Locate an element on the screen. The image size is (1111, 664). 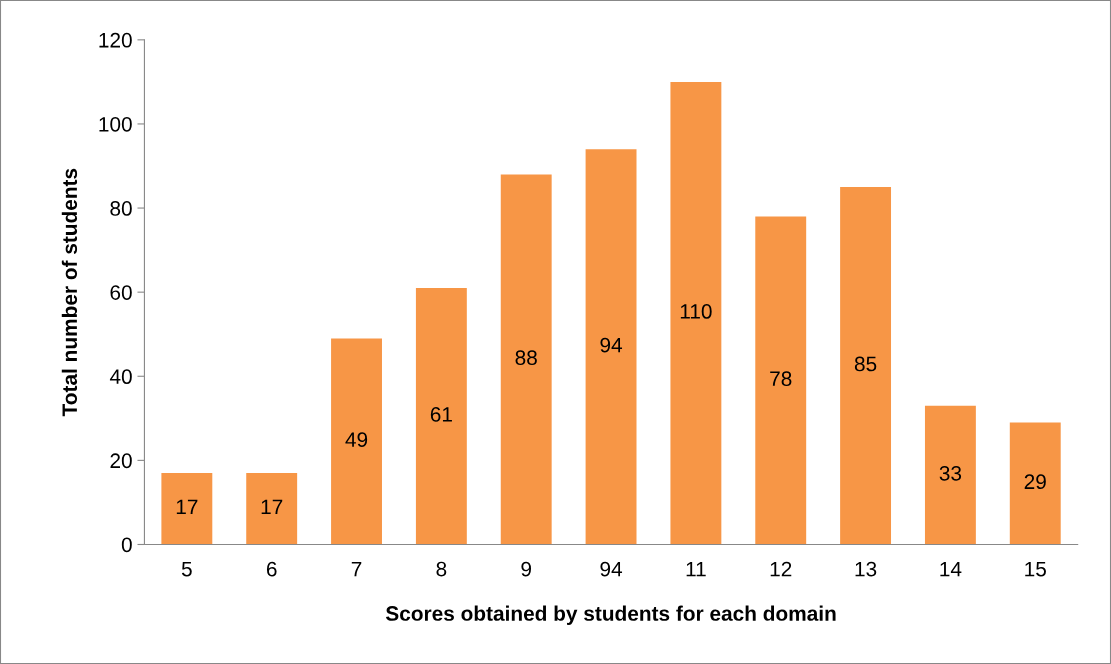
data-label: 49 is located at coordinates (356, 440).